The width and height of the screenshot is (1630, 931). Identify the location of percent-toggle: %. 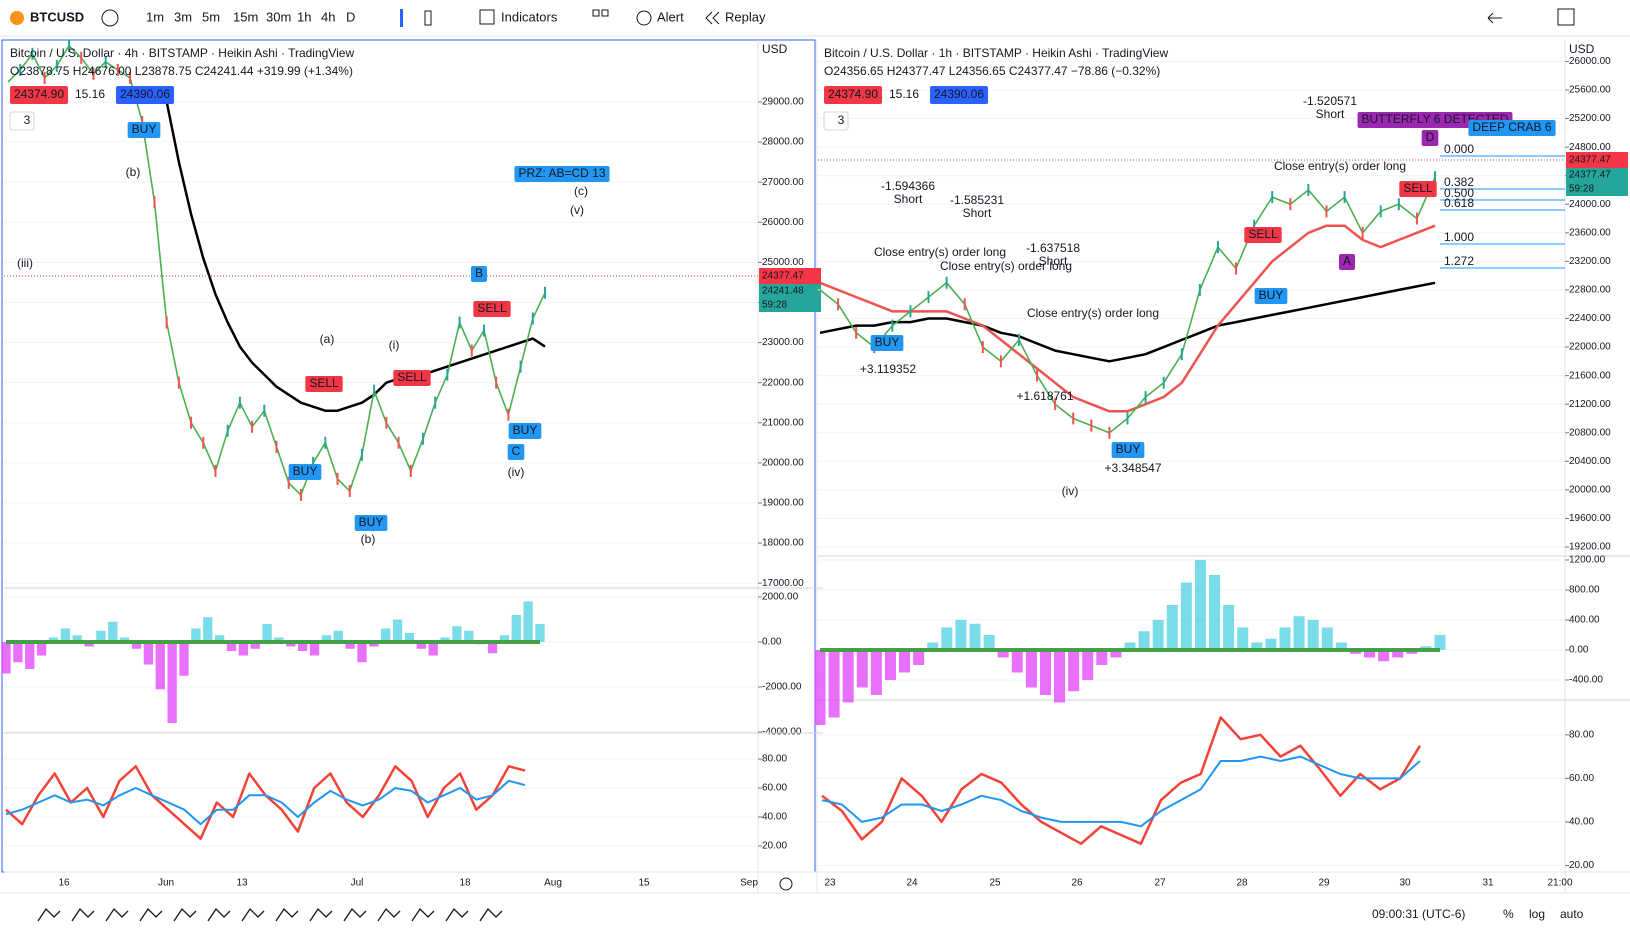
(1508, 914).